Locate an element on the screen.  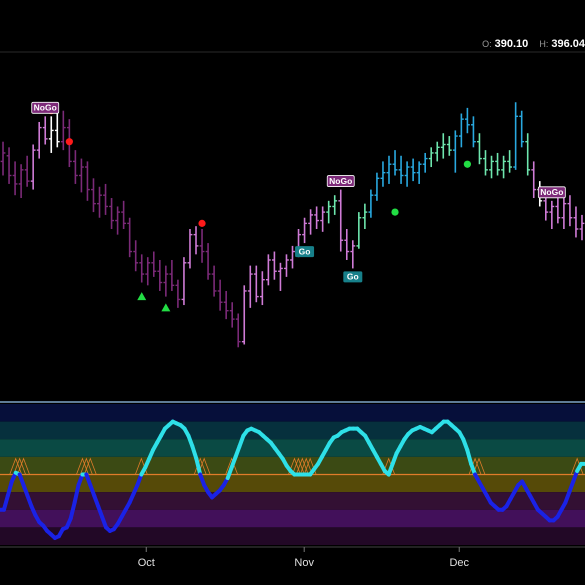
x-axis: Oct Nov Dec is located at coordinates (304, 558).